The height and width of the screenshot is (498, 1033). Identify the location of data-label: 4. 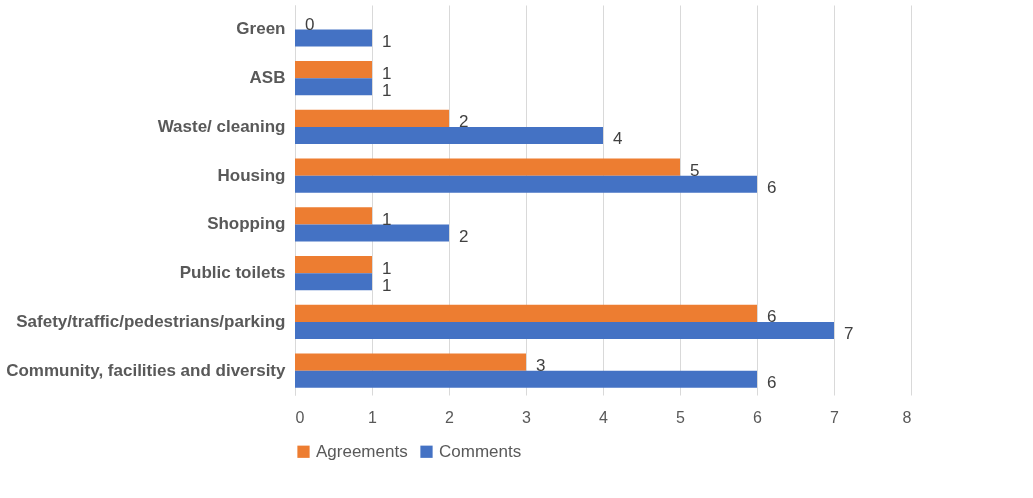
(618, 139).